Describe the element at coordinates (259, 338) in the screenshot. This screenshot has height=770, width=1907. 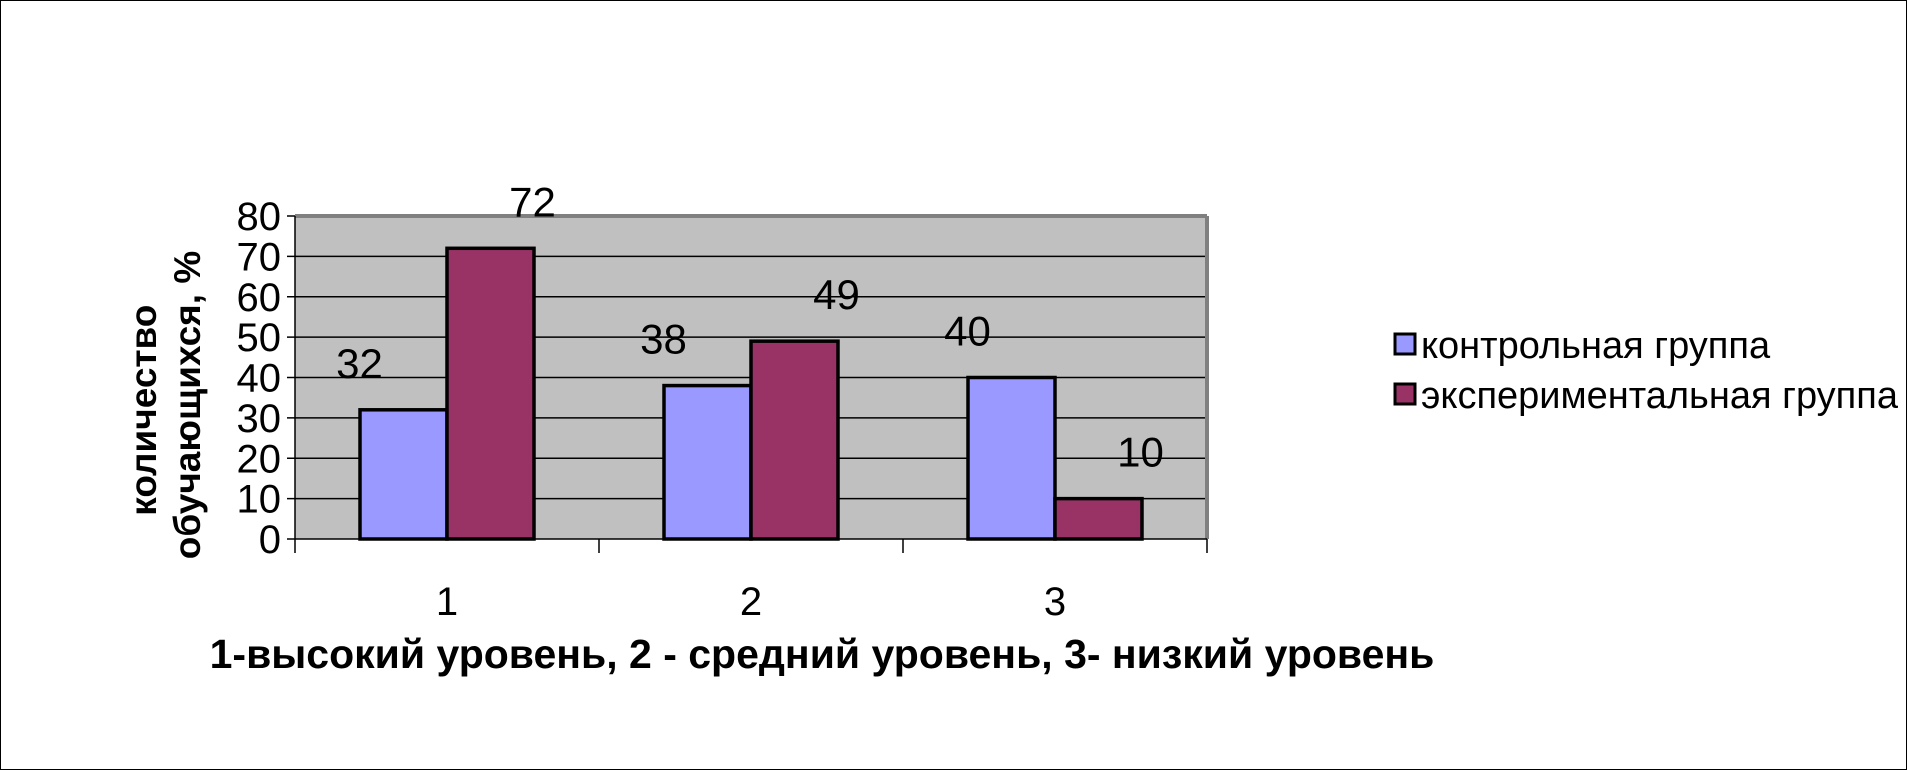
I see `y-tick-label: 50` at that location.